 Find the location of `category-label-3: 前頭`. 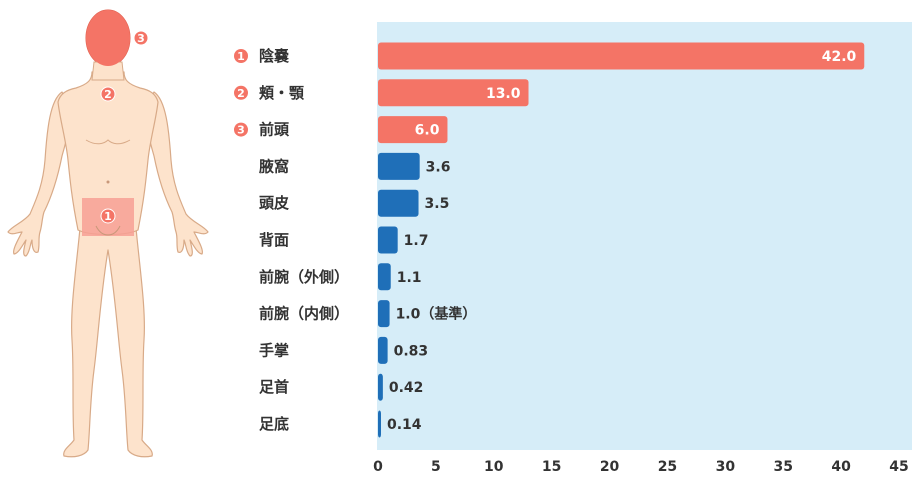

category-label-3: 前頭 is located at coordinates (274, 130).